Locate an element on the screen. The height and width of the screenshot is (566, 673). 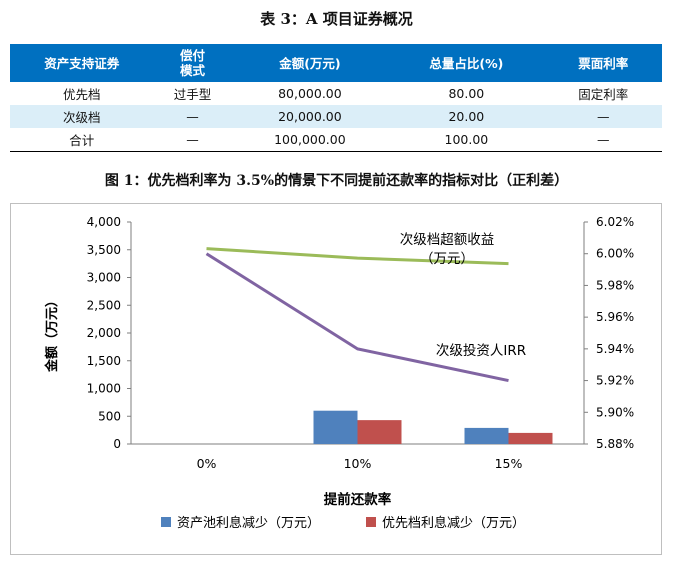
table-cell: 次级档 is located at coordinates (82, 116).